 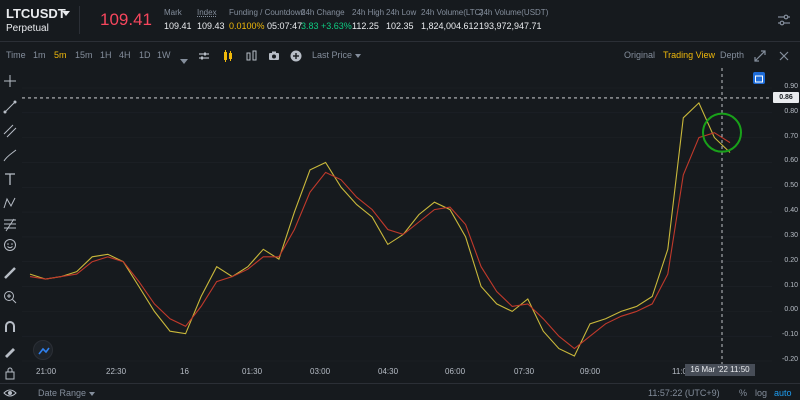 I want to click on sliders-settings-icon, so click(x=784, y=20).